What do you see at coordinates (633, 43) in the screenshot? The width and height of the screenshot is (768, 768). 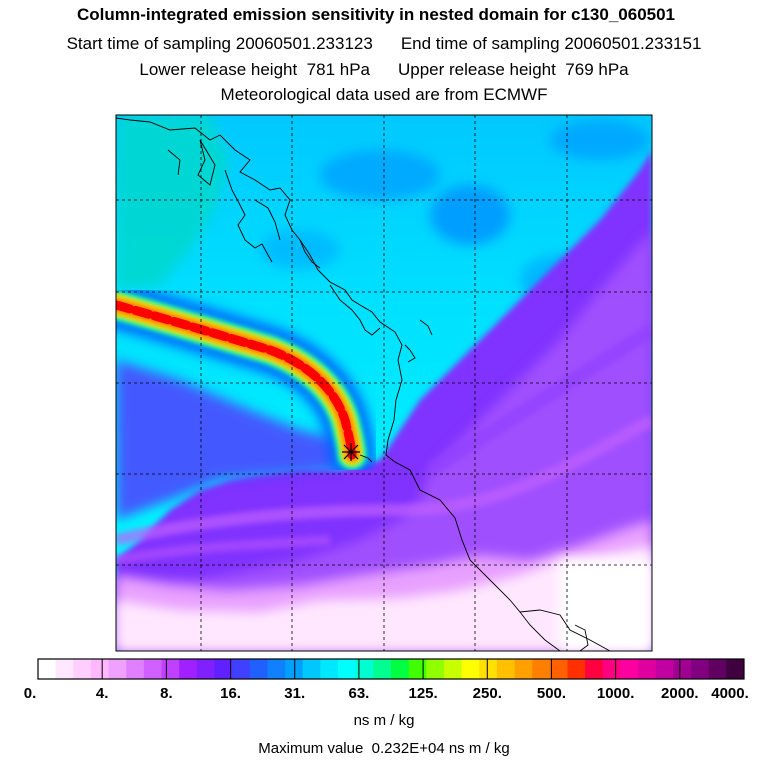 I see `end-time-value: 20060501.233151` at bounding box center [633, 43].